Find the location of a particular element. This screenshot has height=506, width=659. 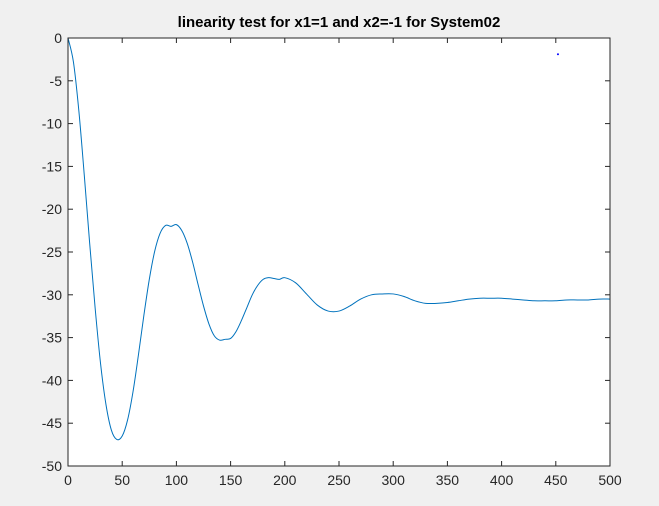

y-tick-label: -15 is located at coordinates (52, 166).